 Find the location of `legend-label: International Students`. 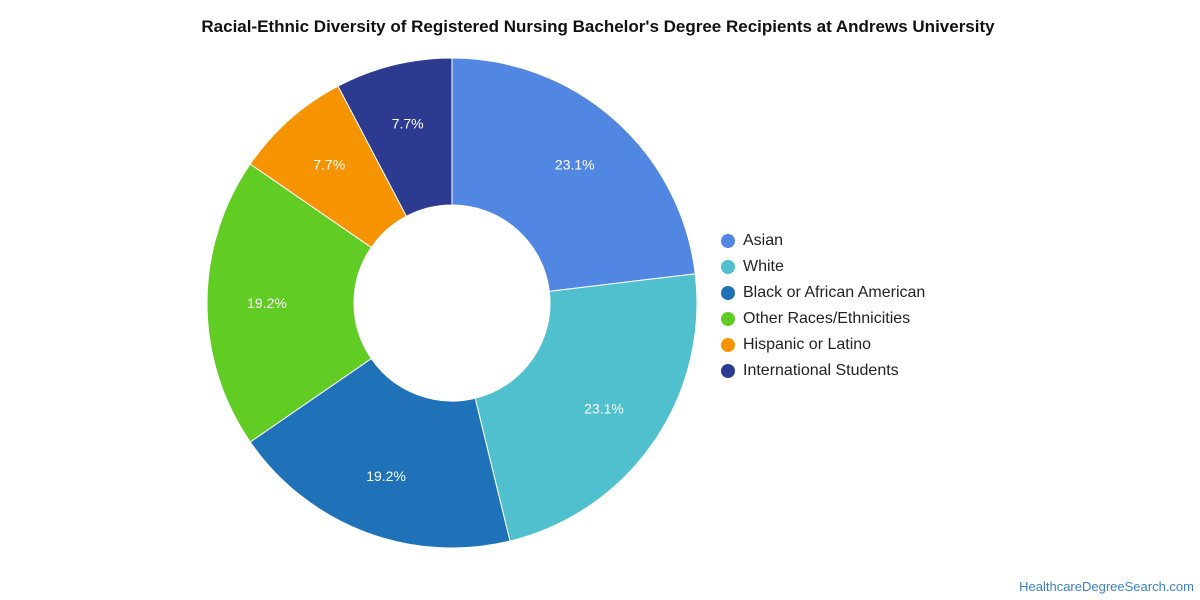

legend-label: International Students is located at coordinates (821, 370).